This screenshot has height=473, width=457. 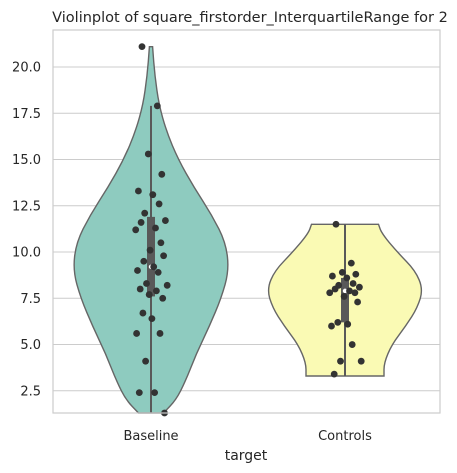 I want to click on median-marker, so click(x=345, y=291).